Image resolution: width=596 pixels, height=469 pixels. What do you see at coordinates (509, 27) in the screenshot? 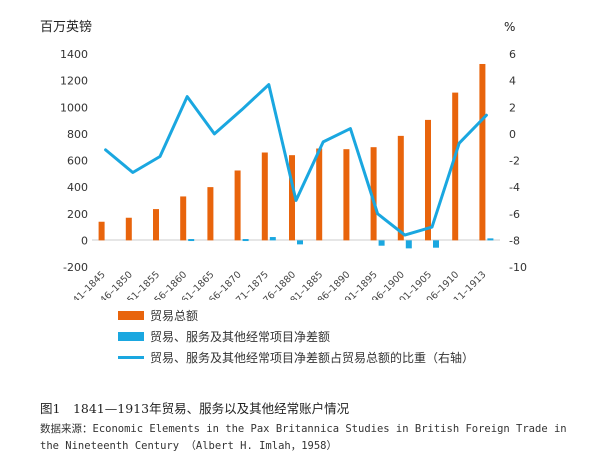
I see `right-axis-unit: %` at bounding box center [509, 27].